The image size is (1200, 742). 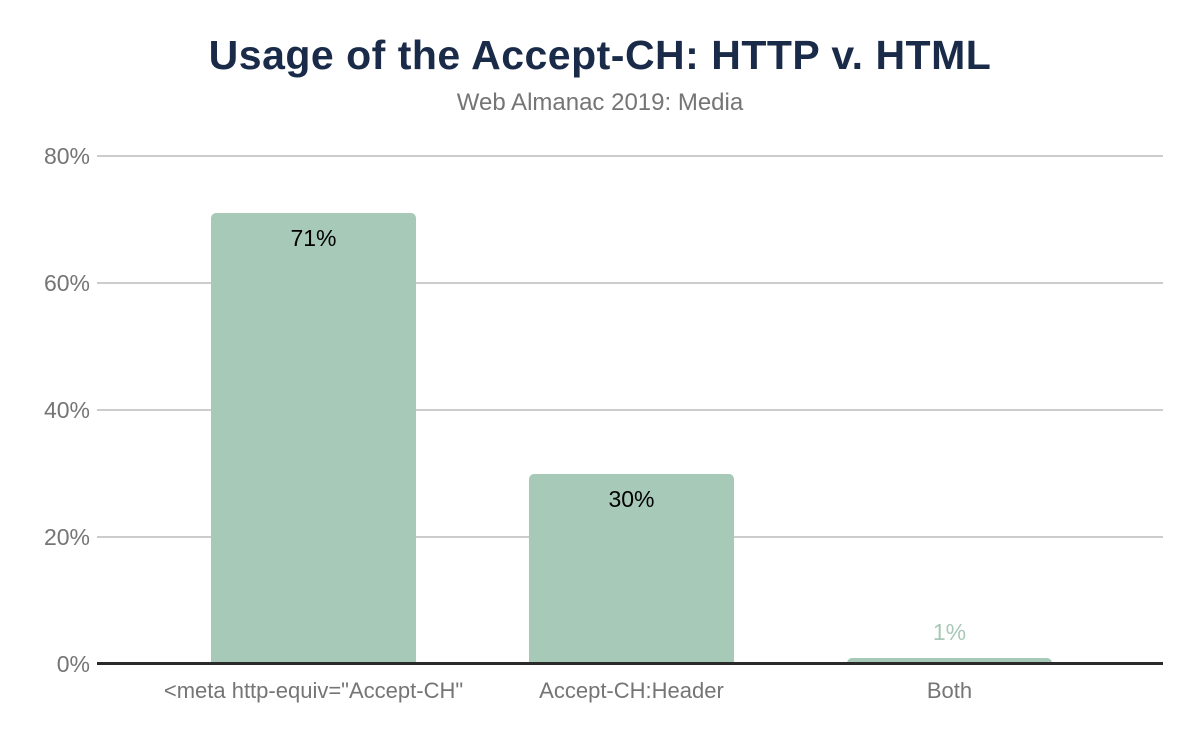 I want to click on chart-subtitle: Web Almanac 2019: Media, so click(x=600, y=102).